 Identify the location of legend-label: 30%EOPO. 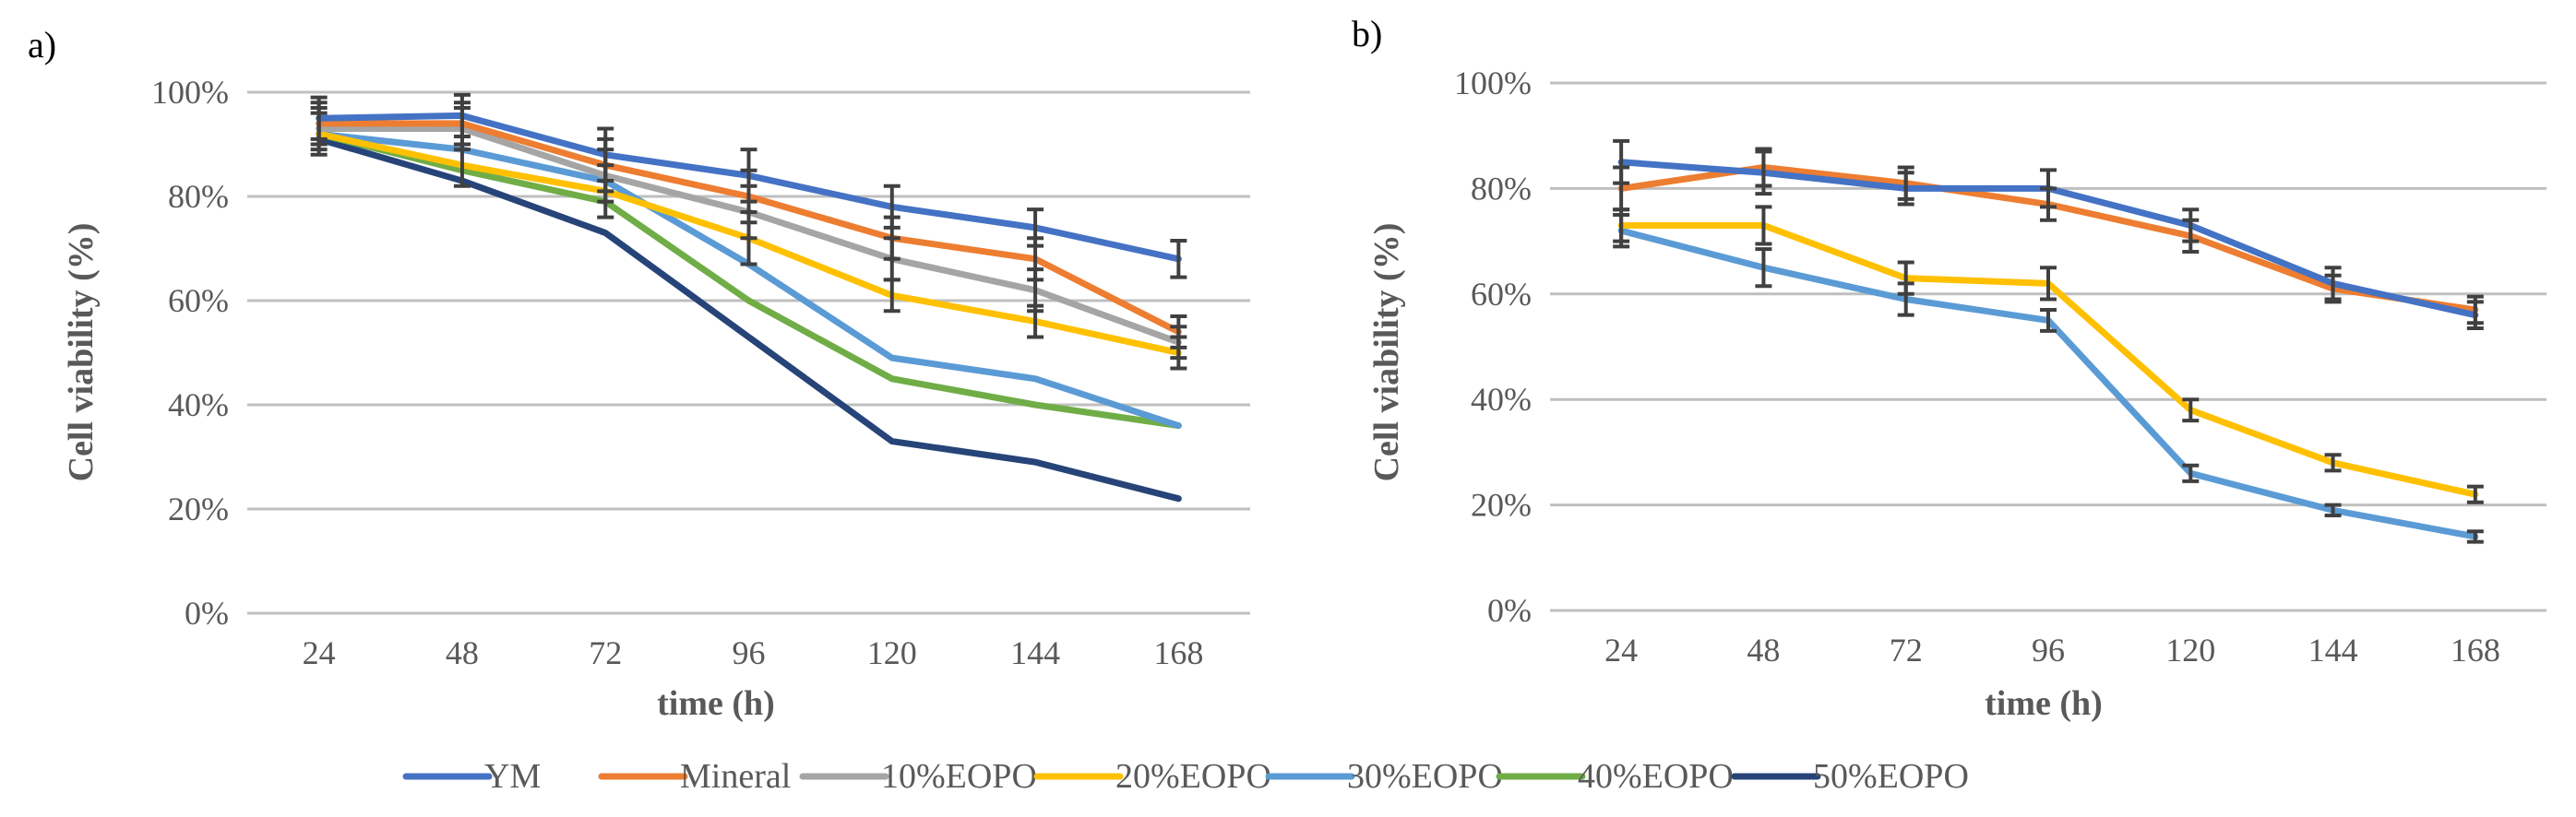
(1425, 776).